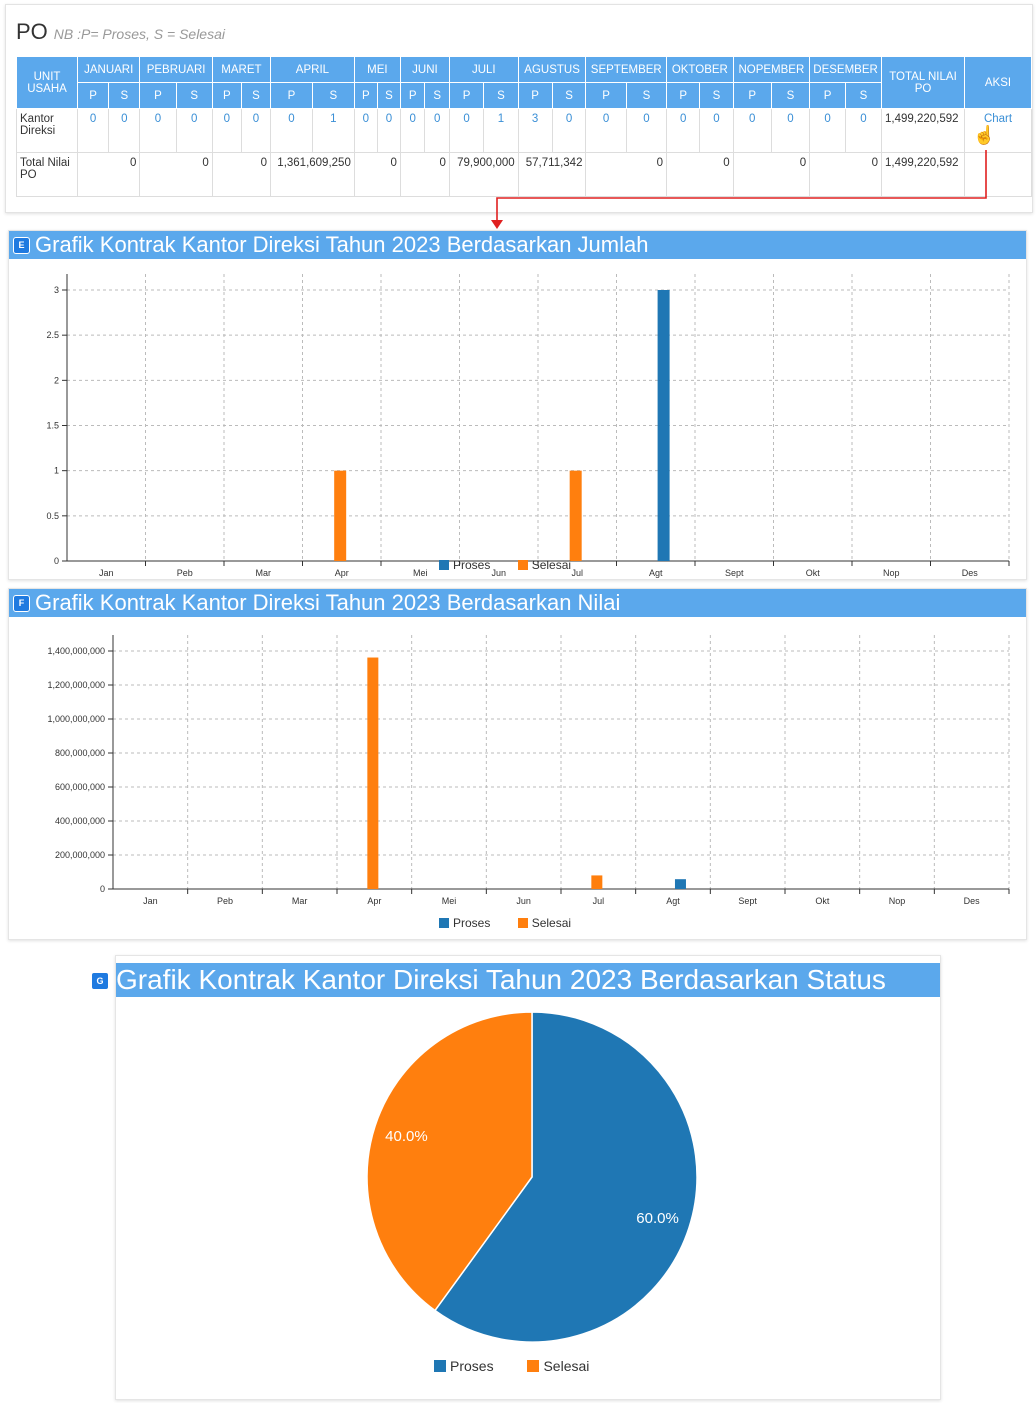 Image resolution: width=1036 pixels, height=1403 pixels. Describe the element at coordinates (56, 471) in the screenshot. I see `y-tick-label: 1` at that location.